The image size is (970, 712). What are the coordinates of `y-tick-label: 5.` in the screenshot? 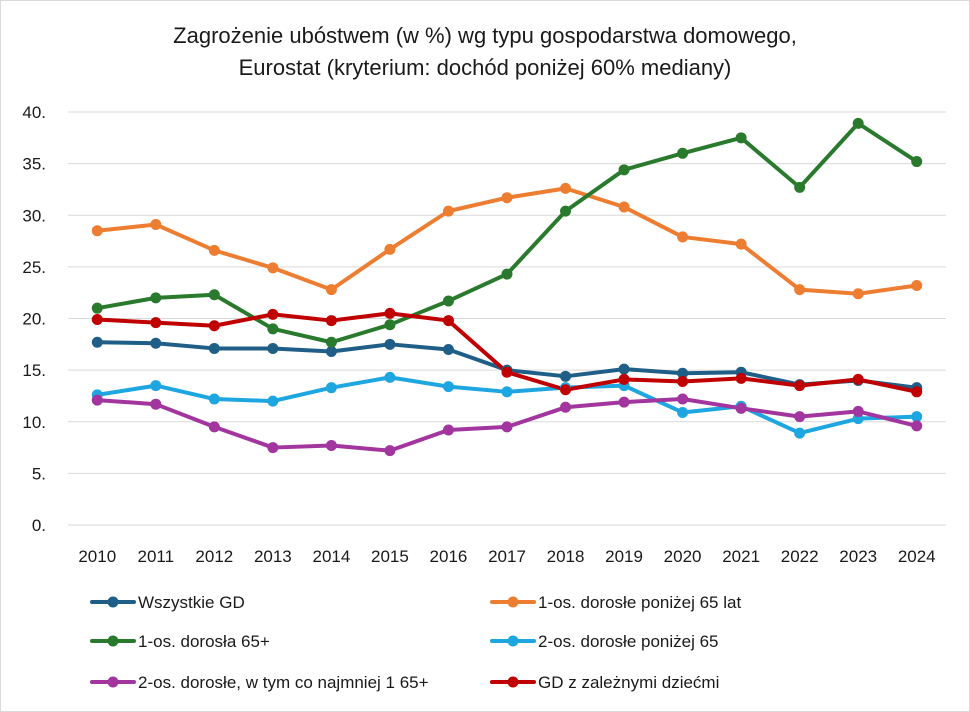 It's located at (39, 473).